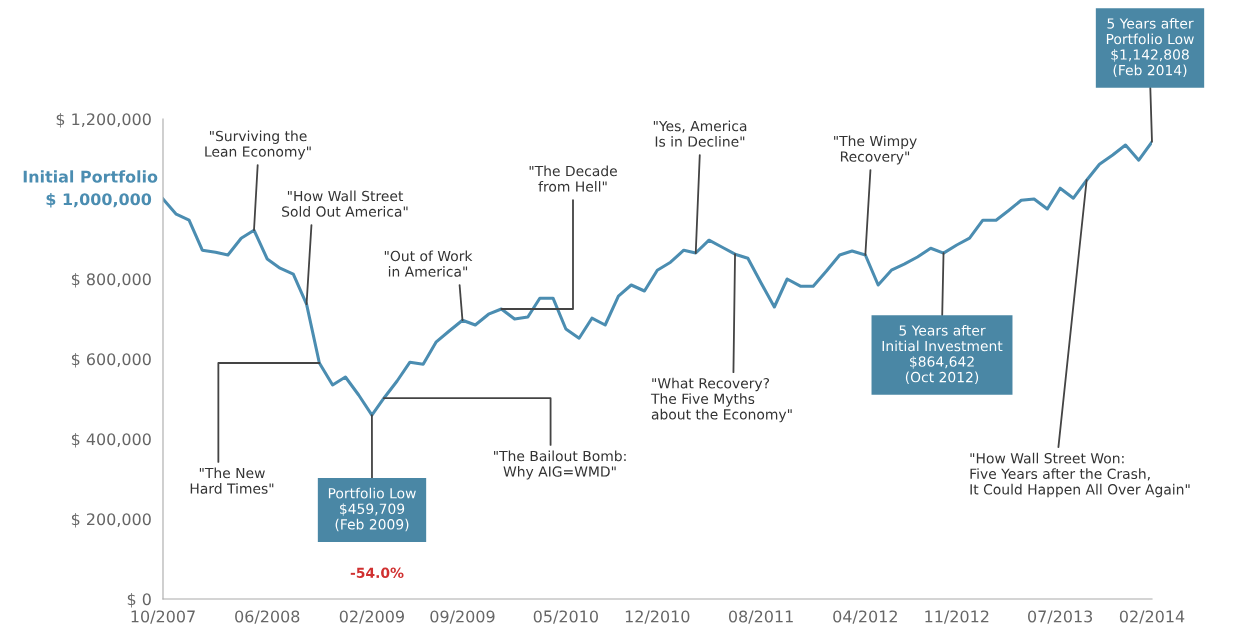 This screenshot has width=1239, height=636. What do you see at coordinates (90, 176) in the screenshot?
I see `text: Initial Portfolio` at bounding box center [90, 176].